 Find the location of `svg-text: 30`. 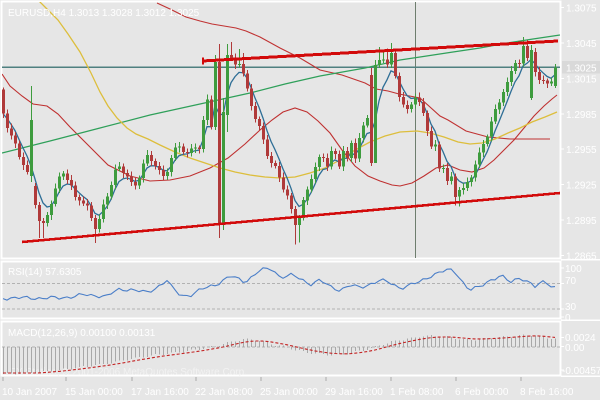

svg-text: 30 is located at coordinates (571, 307).